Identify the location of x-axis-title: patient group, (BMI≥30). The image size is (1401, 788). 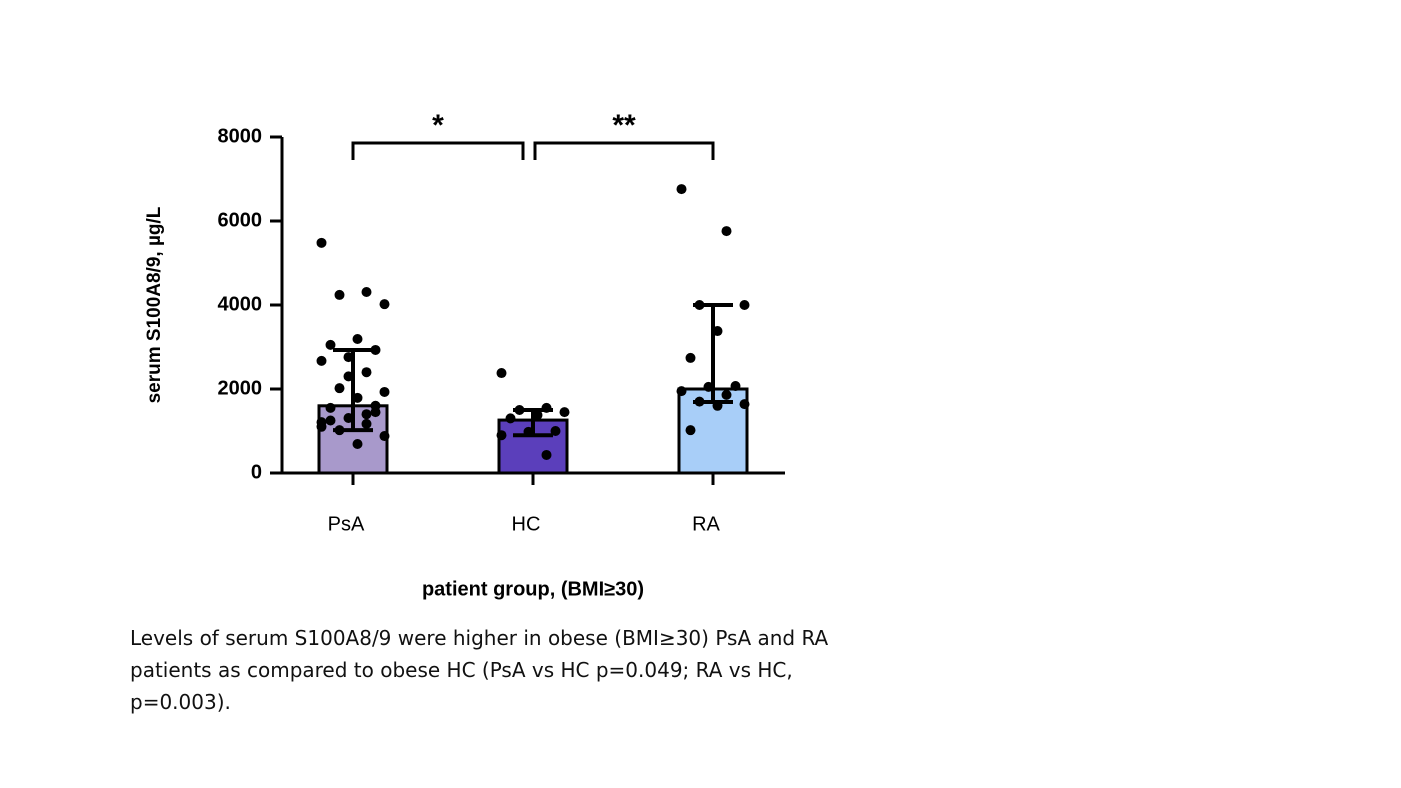
(533, 589).